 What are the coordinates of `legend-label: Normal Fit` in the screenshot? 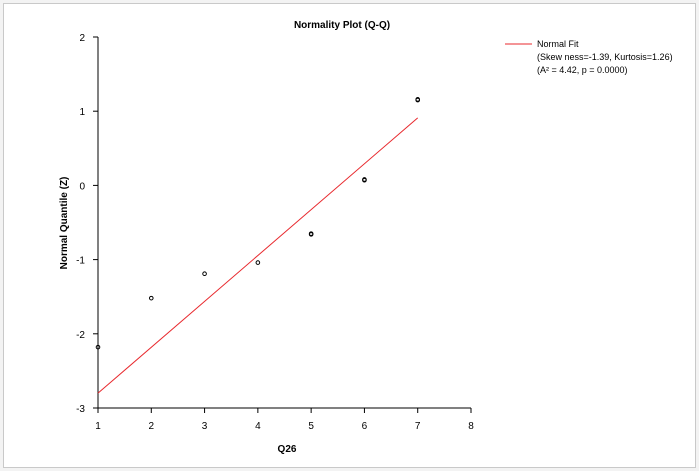 It's located at (558, 44).